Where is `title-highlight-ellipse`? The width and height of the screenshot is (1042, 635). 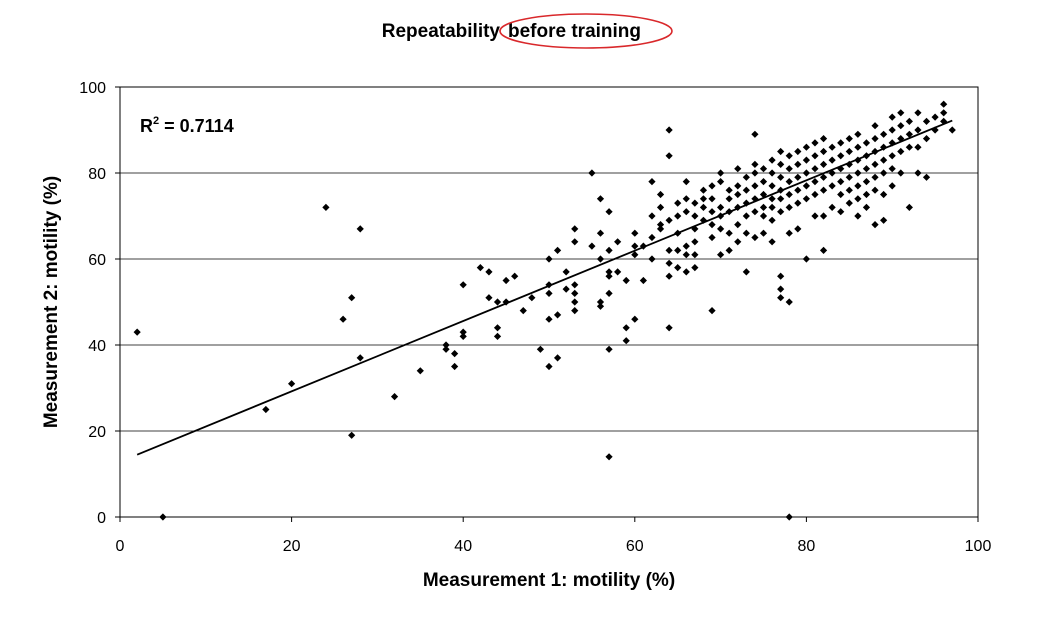
title-highlight-ellipse is located at coordinates (586, 31).